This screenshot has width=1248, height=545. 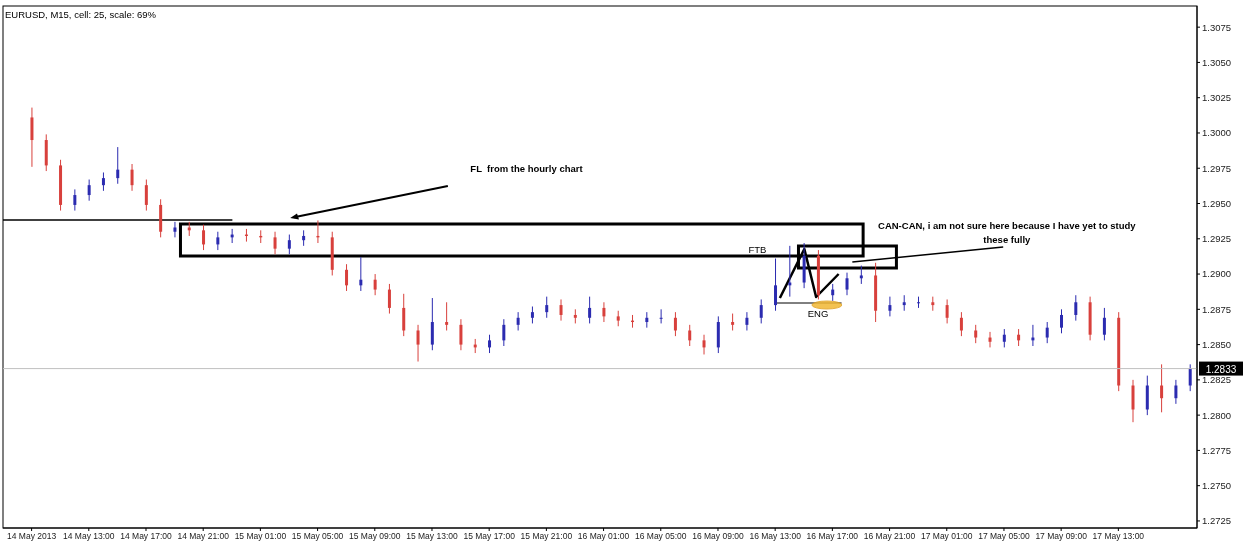 I want to click on y-tick-label: 1.2975, so click(x=1217, y=168).